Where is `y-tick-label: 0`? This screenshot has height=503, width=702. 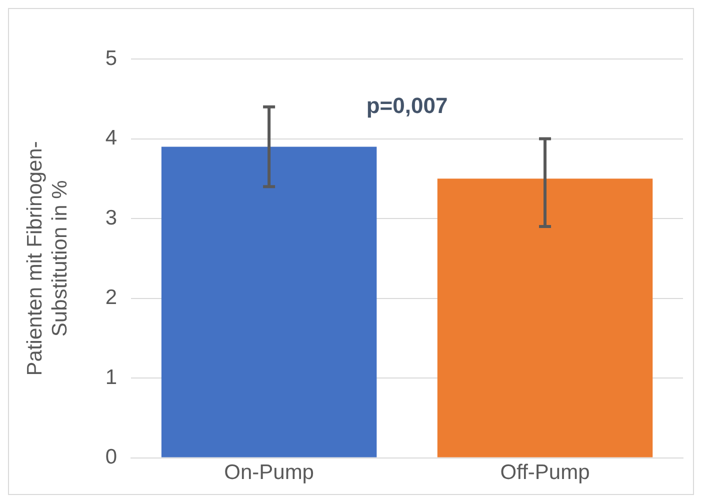 y-tick-label: 0 is located at coordinates (111, 457).